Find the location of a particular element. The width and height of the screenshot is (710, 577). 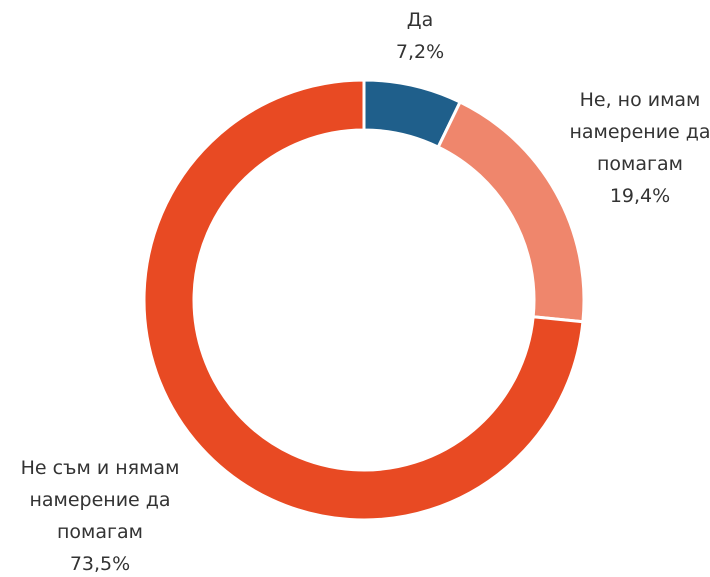

value-label: 19,4% is located at coordinates (640, 196).